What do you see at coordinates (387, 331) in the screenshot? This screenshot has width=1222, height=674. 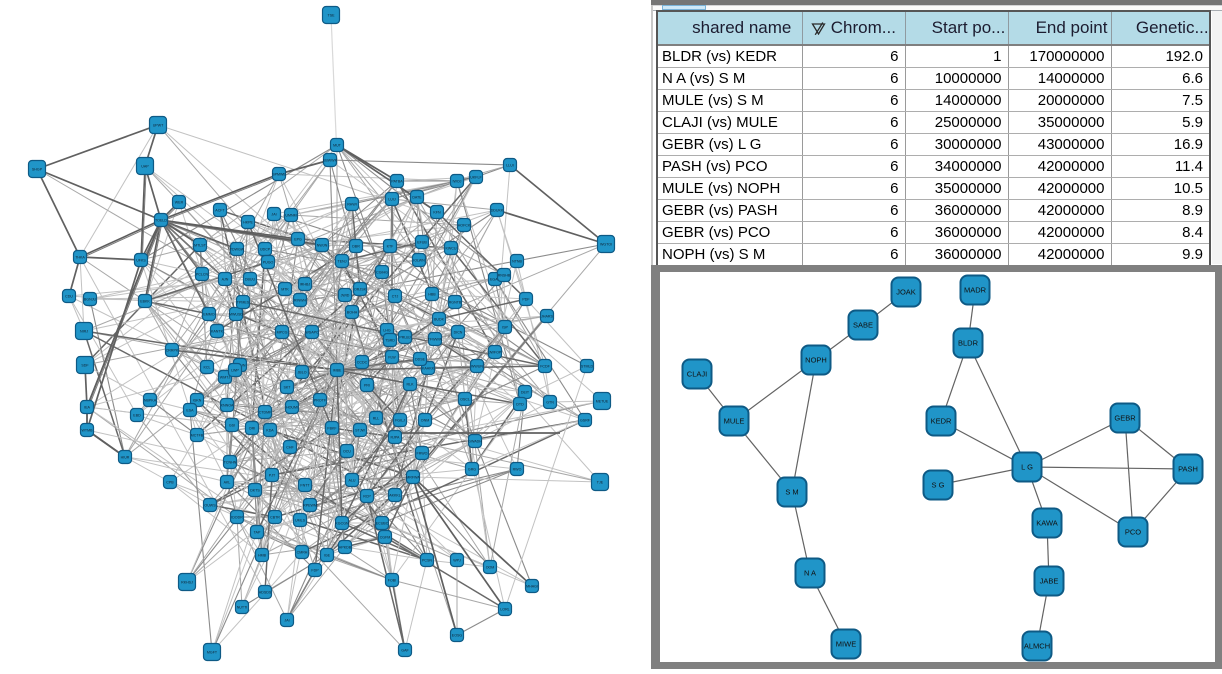 I see `svg-text: LHG` at bounding box center [387, 331].